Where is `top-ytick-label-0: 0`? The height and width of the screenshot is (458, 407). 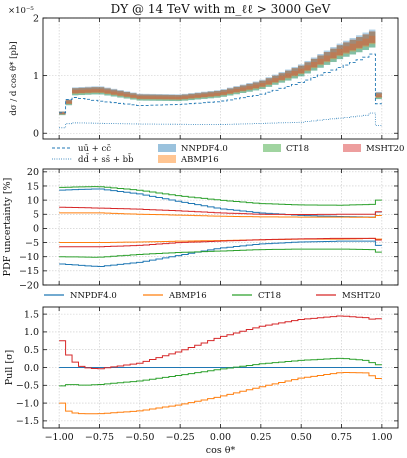
top-ytick-label-0: 0 is located at coordinates (36, 134).